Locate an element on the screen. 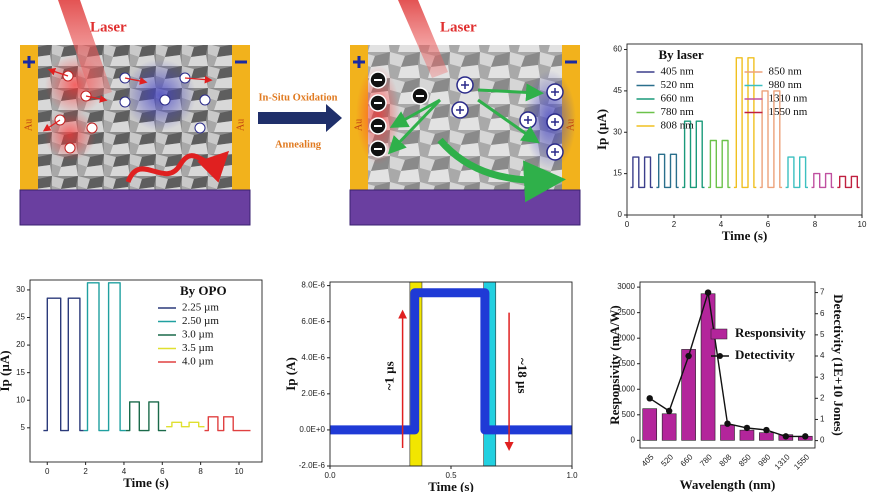 Image resolution: width=890 pixels, height=492 pixels. legend-label: 3.0 µm is located at coordinates (198, 335).